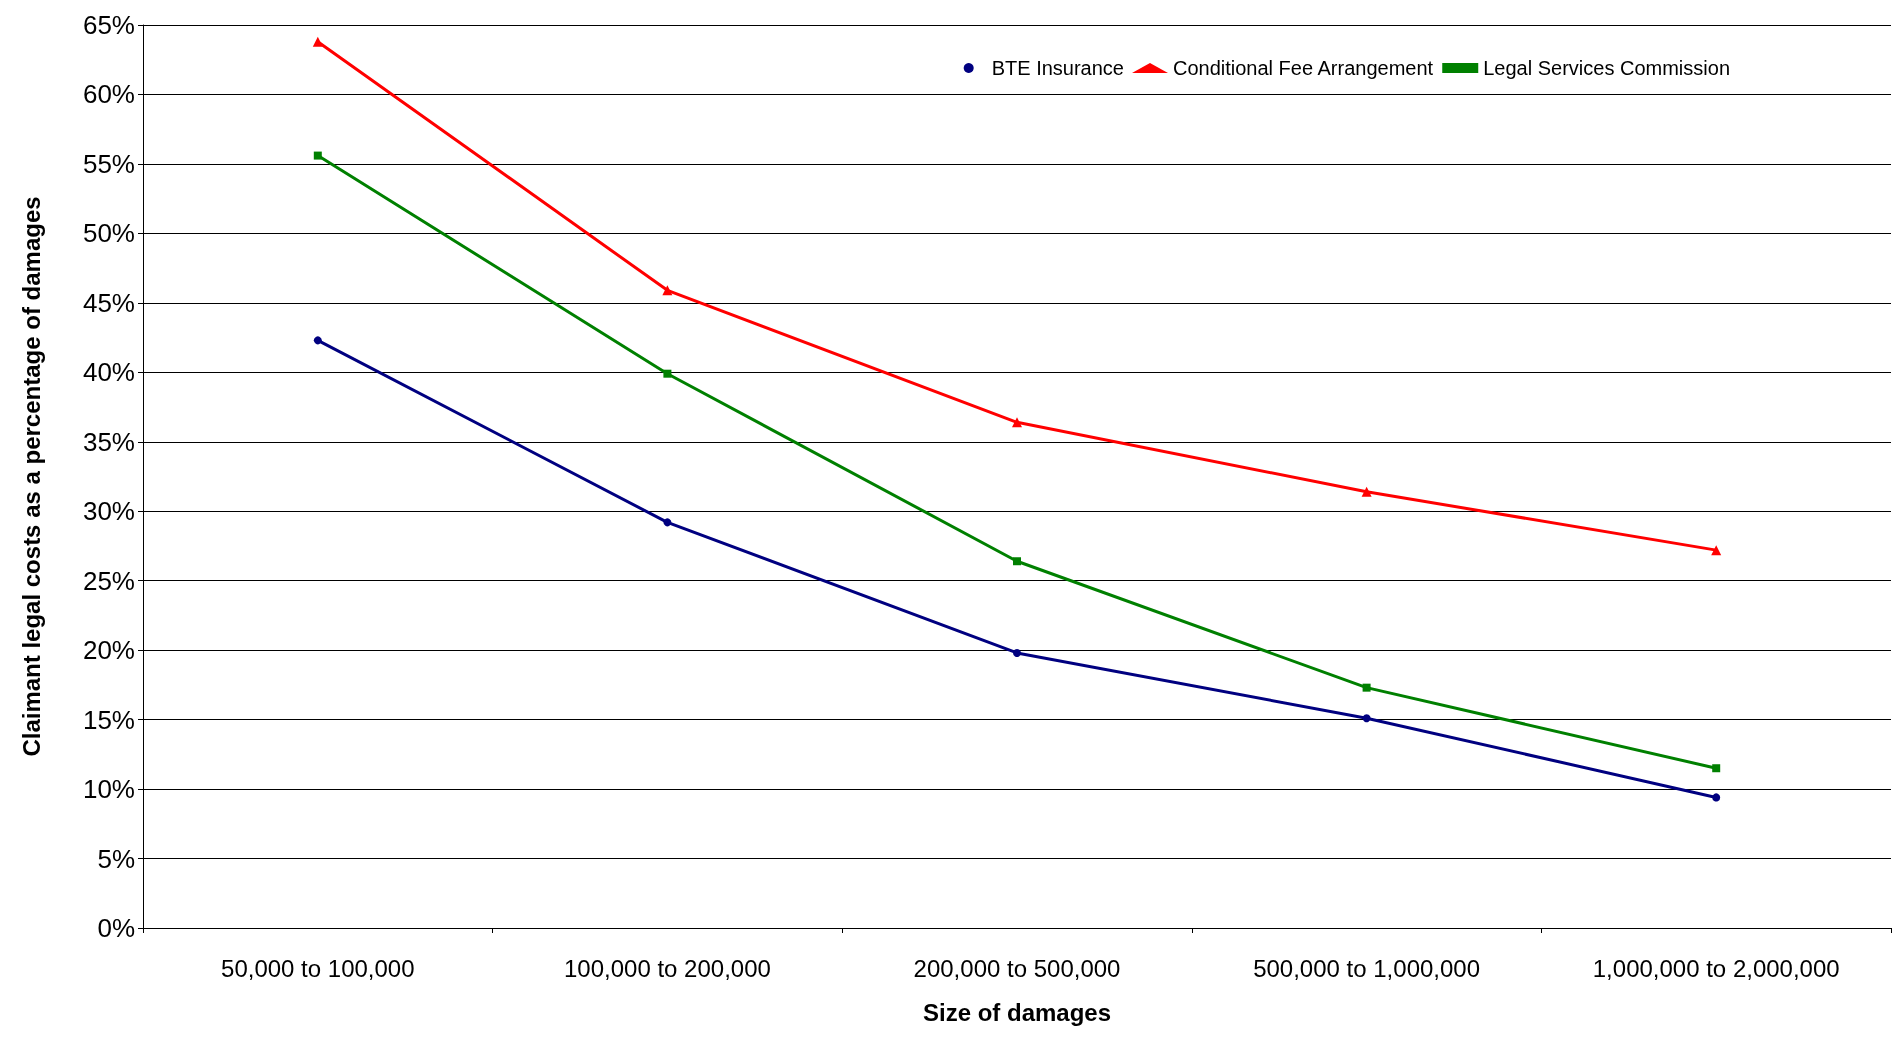 The height and width of the screenshot is (1048, 1903). What do you see at coordinates (108, 372) in the screenshot?
I see `y-tick-label: 40%` at bounding box center [108, 372].